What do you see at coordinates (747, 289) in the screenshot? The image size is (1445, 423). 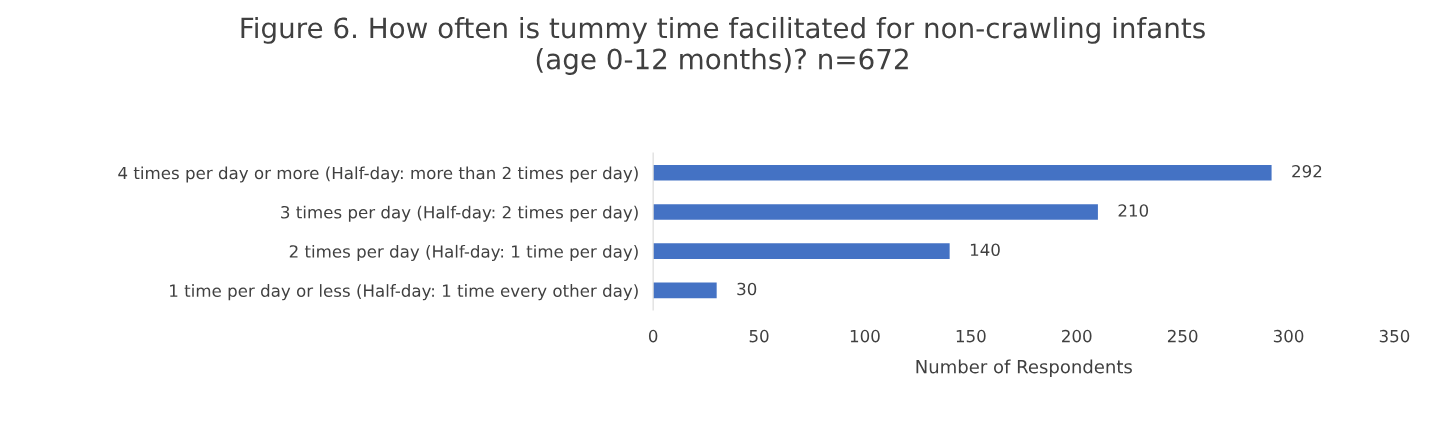 I see `data-label: 30` at bounding box center [747, 289].